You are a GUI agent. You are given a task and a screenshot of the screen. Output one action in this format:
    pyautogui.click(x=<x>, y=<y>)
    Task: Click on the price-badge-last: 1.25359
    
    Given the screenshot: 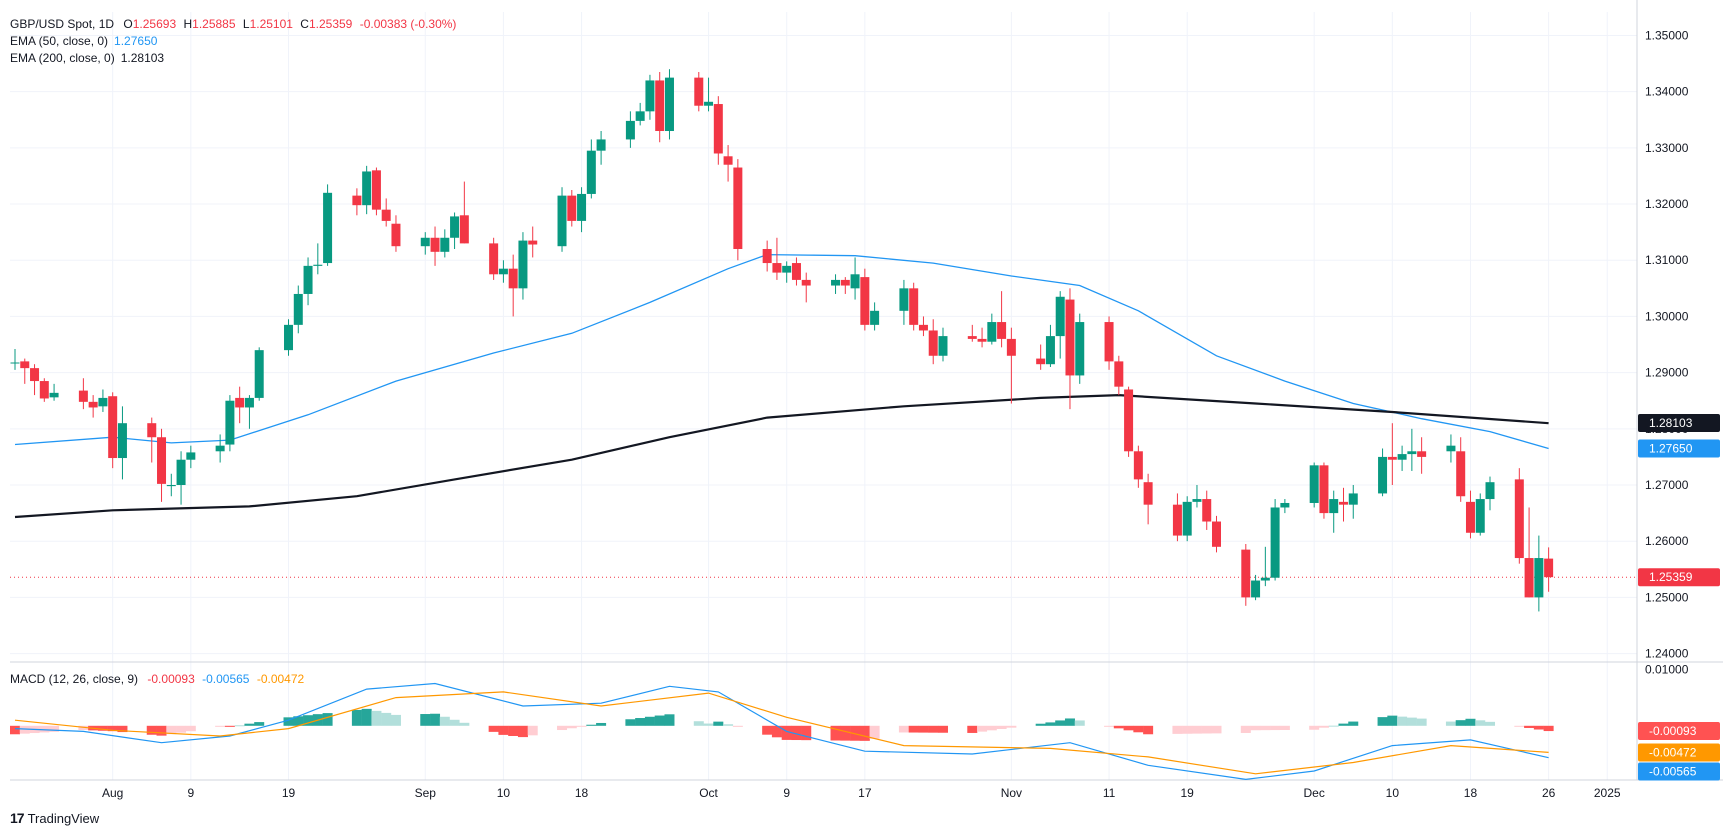 What is the action you would take?
    pyautogui.click(x=1679, y=577)
    